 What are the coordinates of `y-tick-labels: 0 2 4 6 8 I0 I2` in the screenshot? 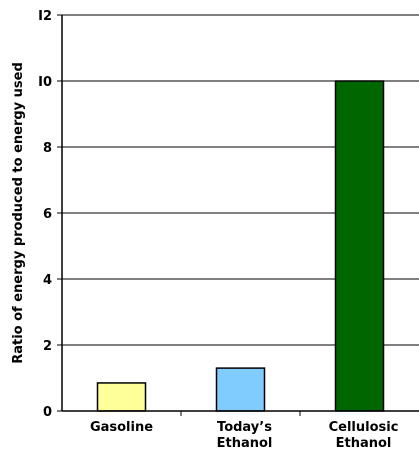 It's located at (45, 214).